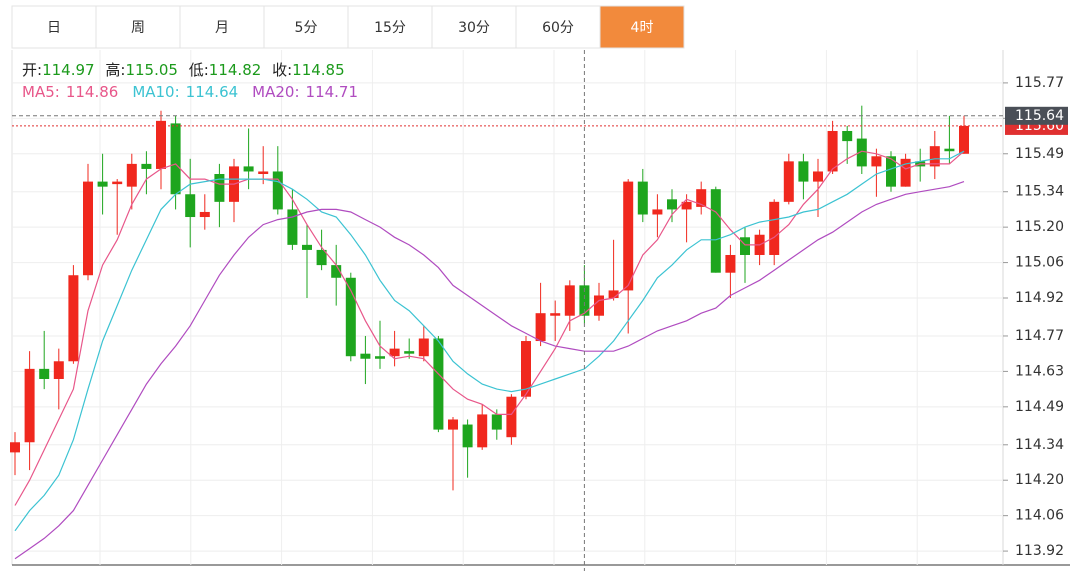  What do you see at coordinates (196, 70) in the screenshot?
I see `info-label: 低` at bounding box center [196, 70].